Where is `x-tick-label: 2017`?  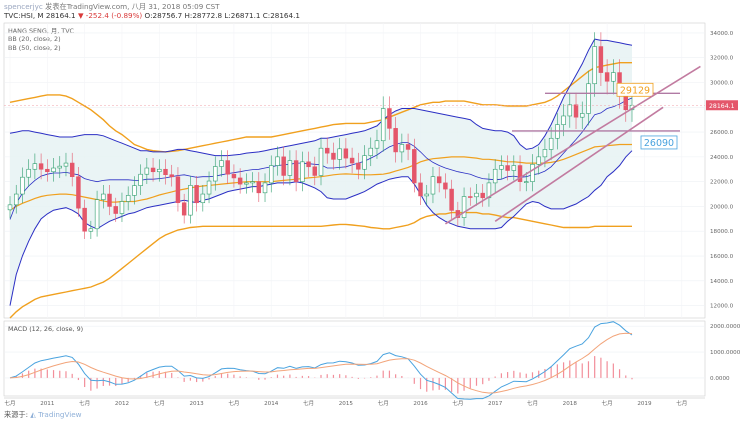 x-tick-label: 2017 is located at coordinates (495, 404).